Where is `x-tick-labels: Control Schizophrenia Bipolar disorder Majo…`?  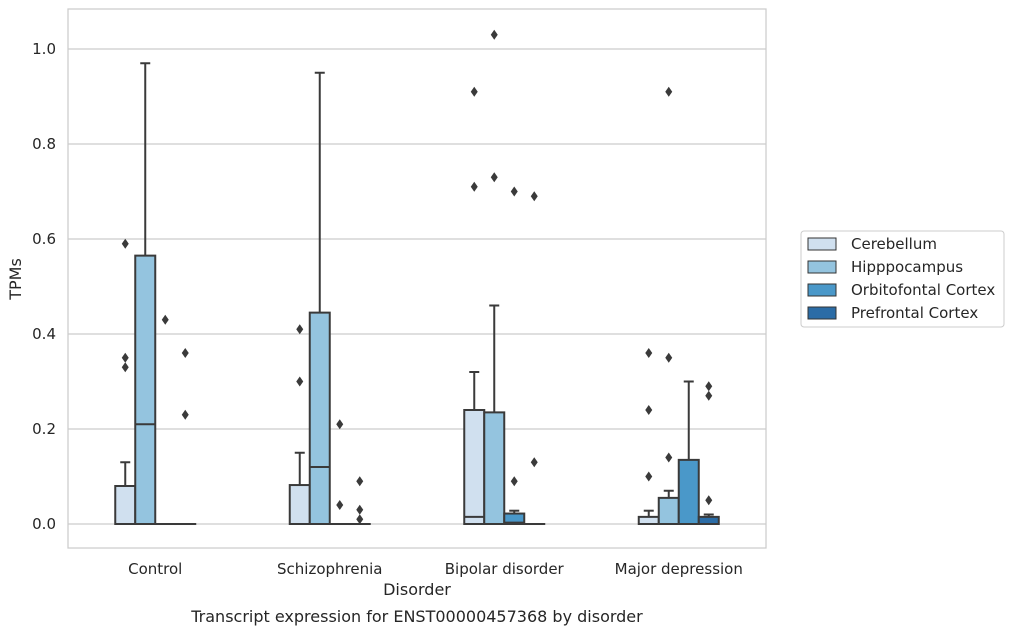 x-tick-labels: Control Schizophrenia Bipolar disorder Majo… is located at coordinates (435, 569).